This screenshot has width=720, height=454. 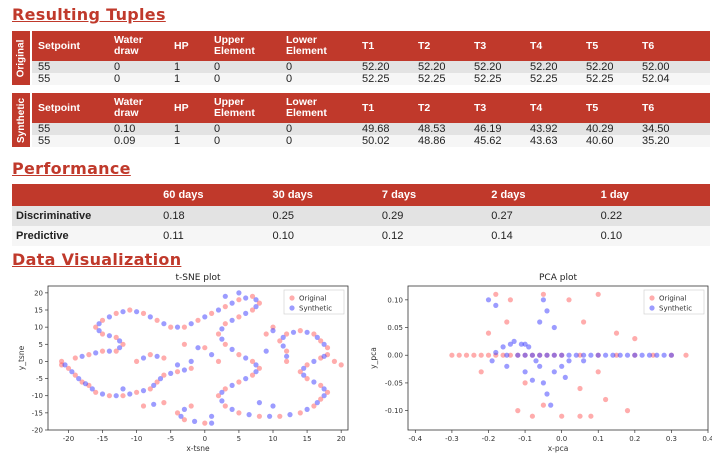 What do you see at coordinates (488, 141) in the screenshot?
I see `table-cell: 45.62` at bounding box center [488, 141].